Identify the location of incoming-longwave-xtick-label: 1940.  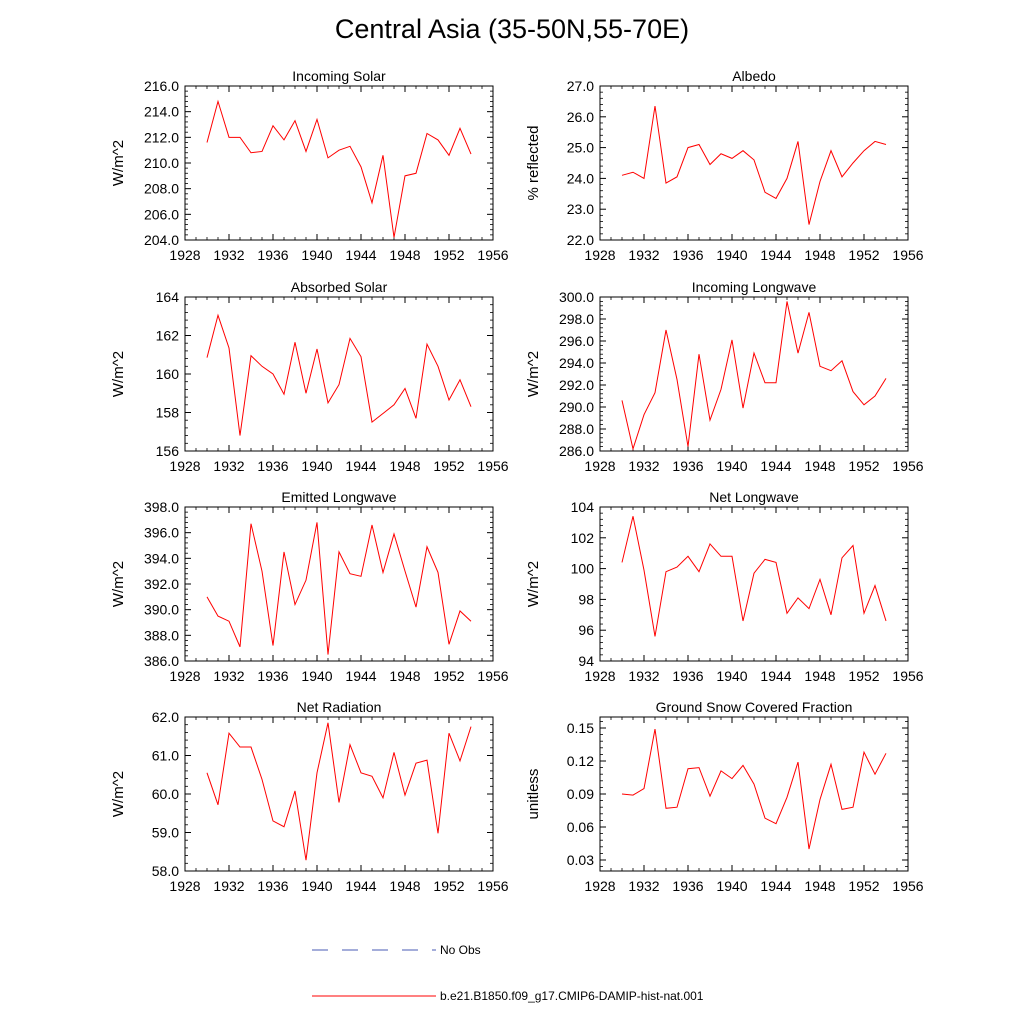
(731, 466).